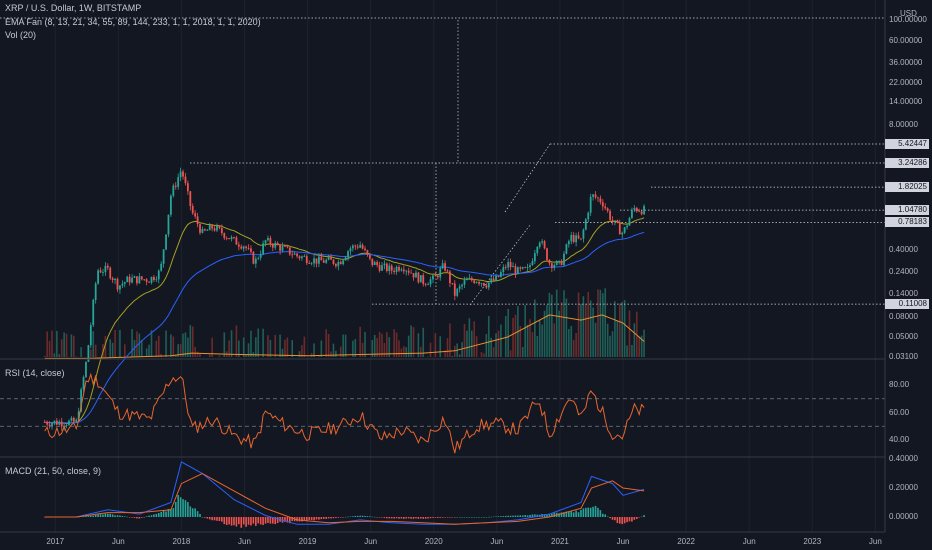  Describe the element at coordinates (906, 62) in the screenshot. I see `price-tick-label: 36.00000` at that location.